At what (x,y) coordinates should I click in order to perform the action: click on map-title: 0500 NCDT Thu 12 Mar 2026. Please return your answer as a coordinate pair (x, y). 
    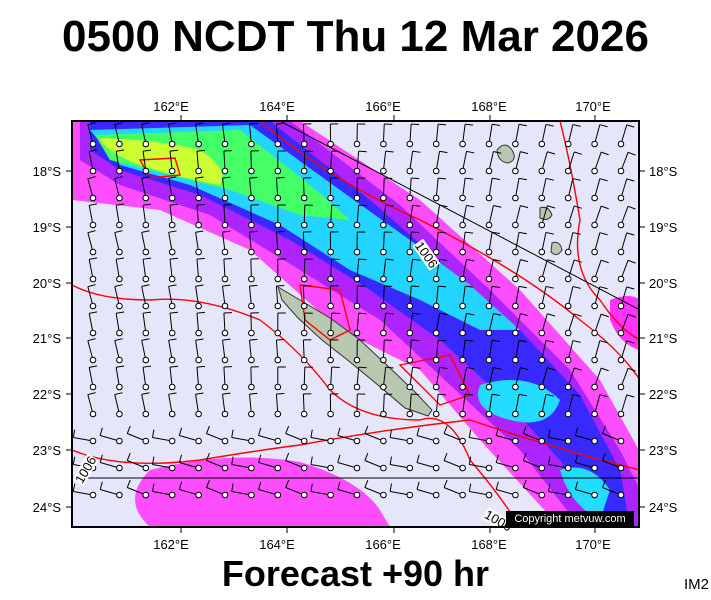
    Looking at the image, I should click on (355, 36).